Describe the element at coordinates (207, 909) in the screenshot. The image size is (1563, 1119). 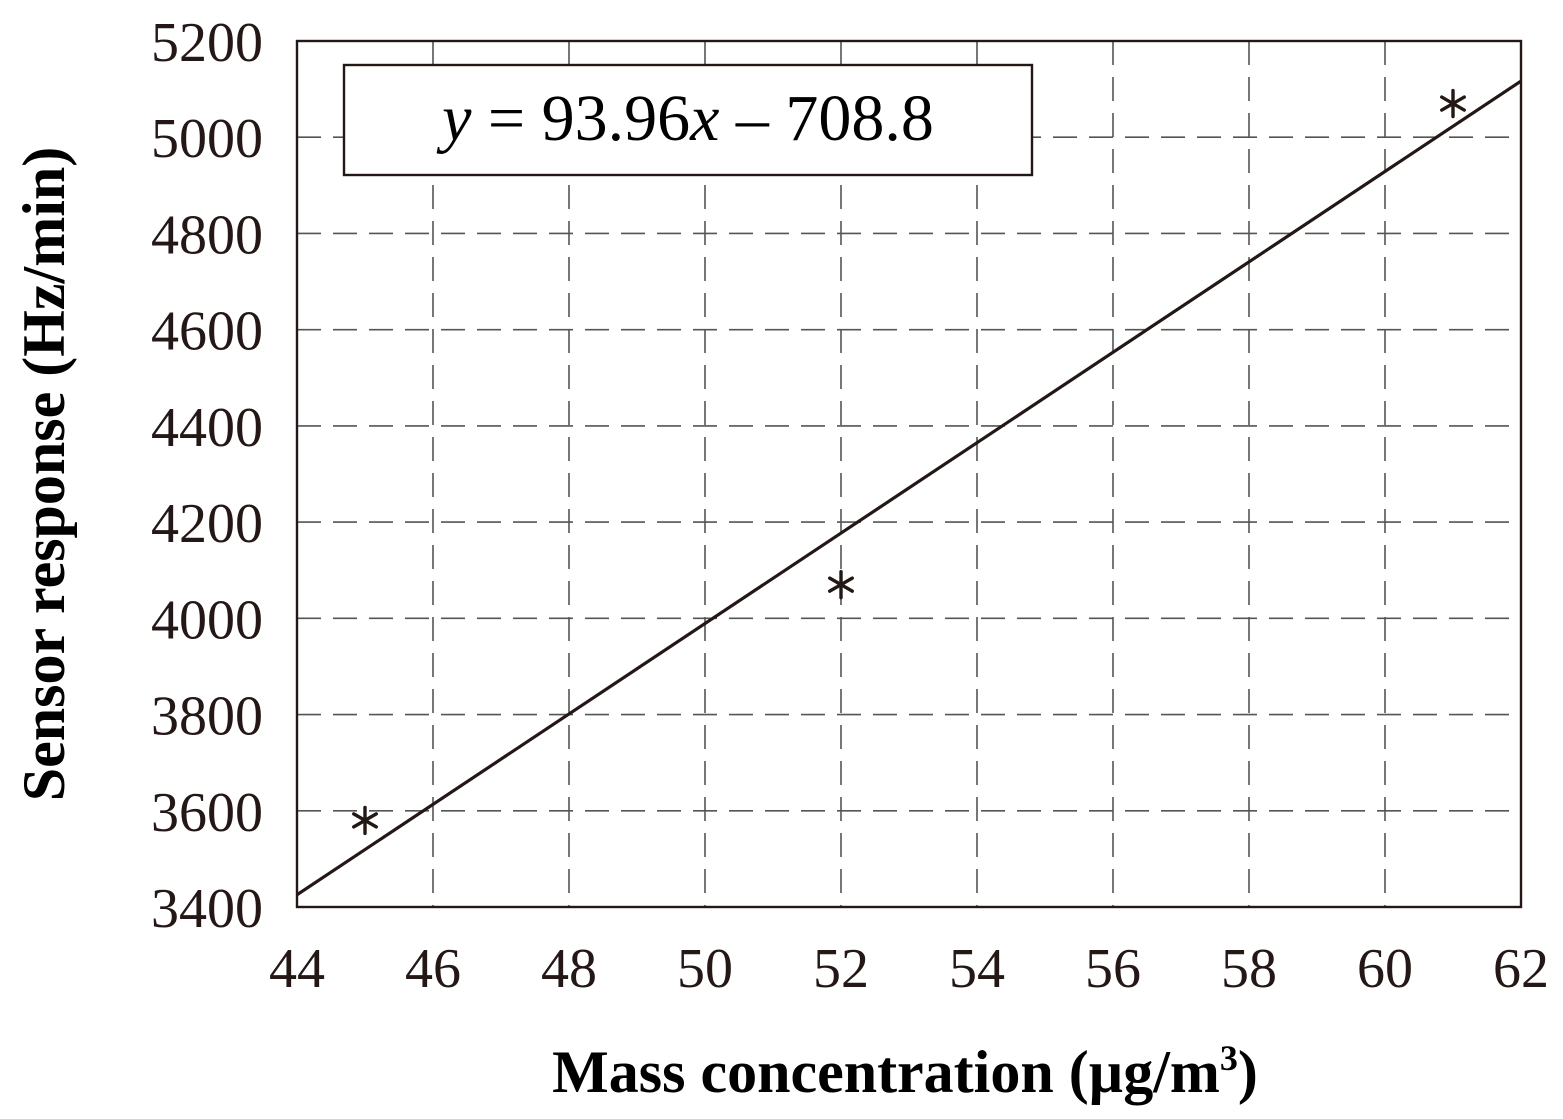
I see `y-tick-label: 3400` at that location.